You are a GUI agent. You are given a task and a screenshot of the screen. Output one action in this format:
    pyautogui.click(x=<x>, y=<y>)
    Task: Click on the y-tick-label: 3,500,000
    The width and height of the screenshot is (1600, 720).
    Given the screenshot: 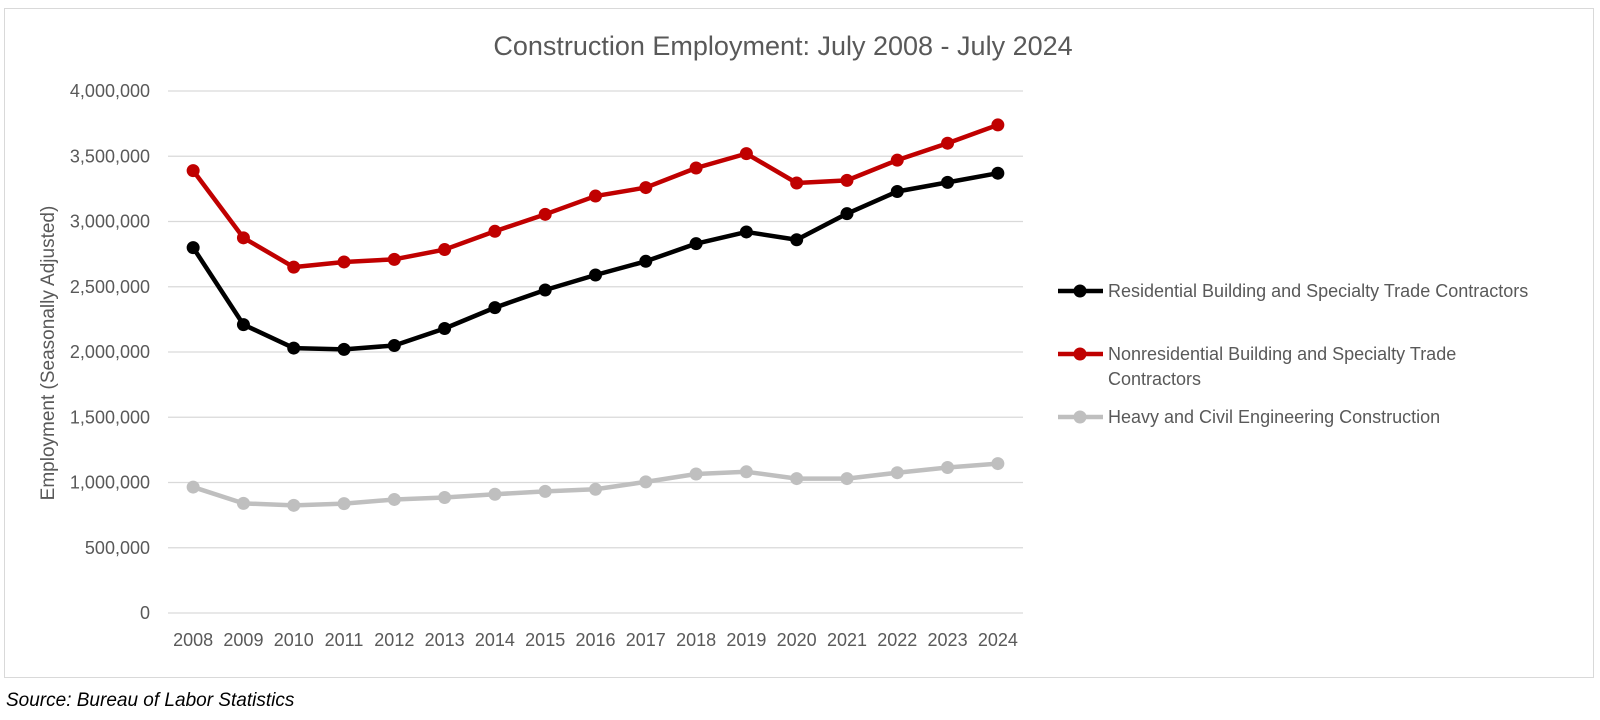 What is the action you would take?
    pyautogui.click(x=110, y=156)
    